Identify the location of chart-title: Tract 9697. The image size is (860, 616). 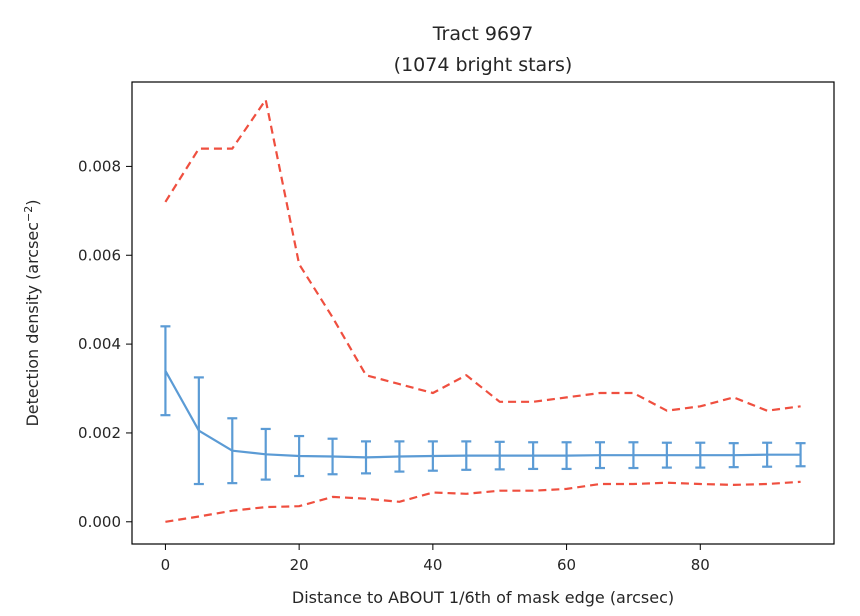
(483, 34).